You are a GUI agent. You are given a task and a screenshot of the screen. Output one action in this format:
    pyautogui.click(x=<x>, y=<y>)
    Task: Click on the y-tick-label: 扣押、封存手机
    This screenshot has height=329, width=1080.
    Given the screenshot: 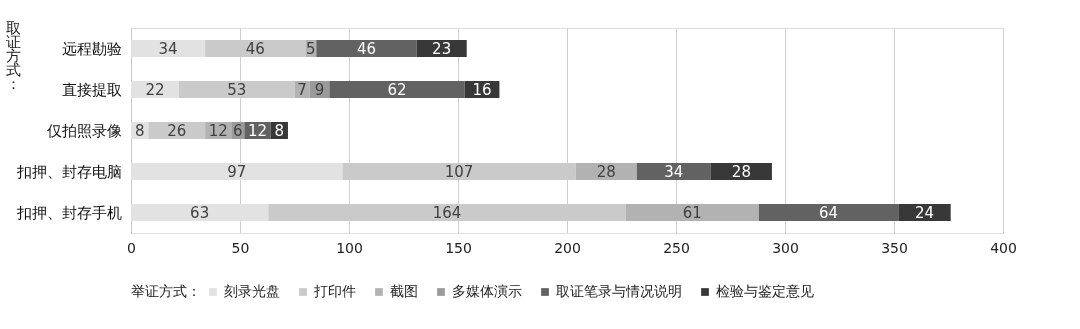 What is the action you would take?
    pyautogui.click(x=68, y=212)
    